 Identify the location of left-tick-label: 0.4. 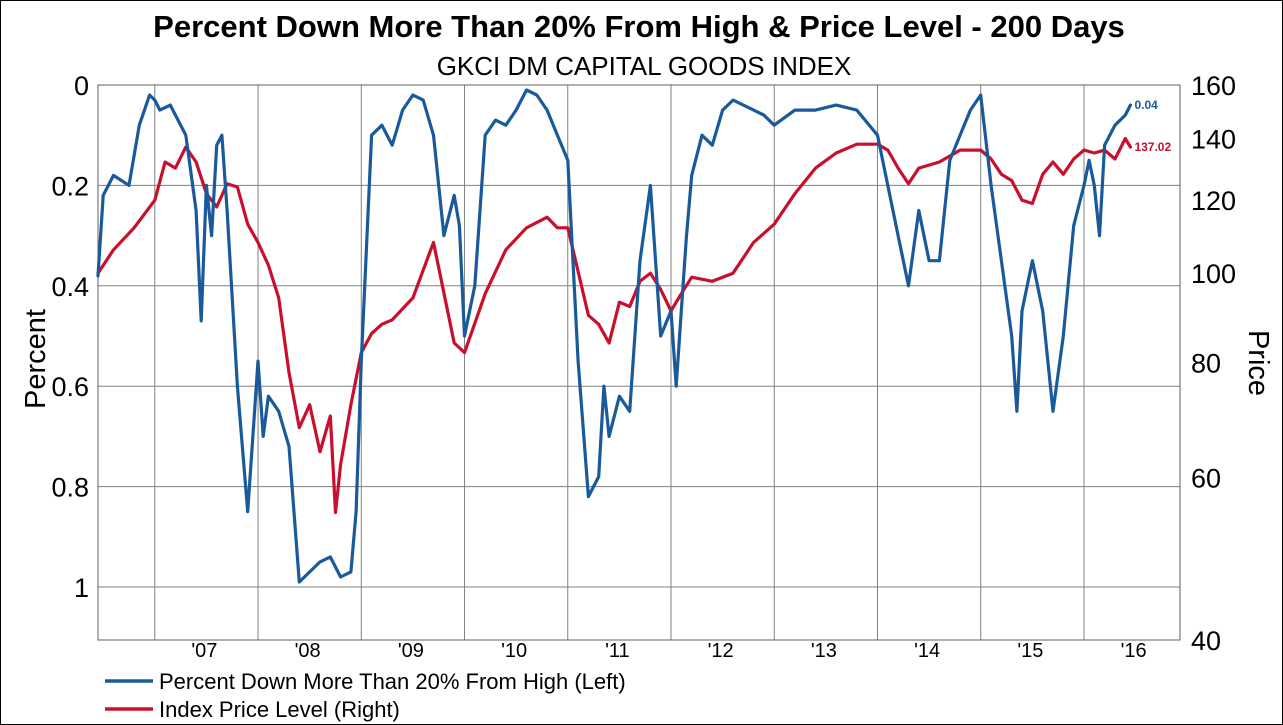
(70, 287).